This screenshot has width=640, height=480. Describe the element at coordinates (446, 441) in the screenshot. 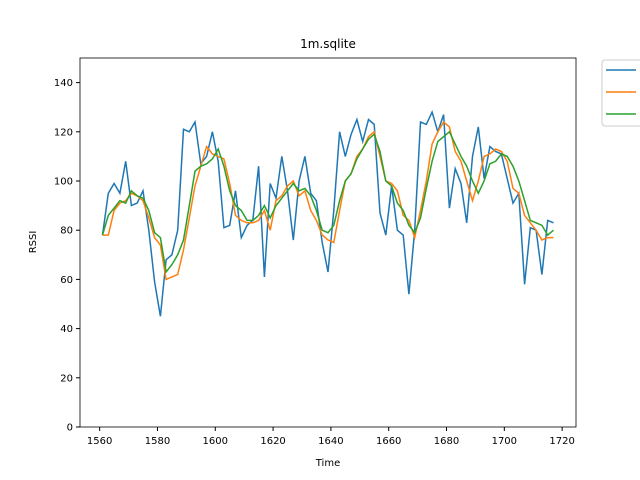

I see `x-tick-label: 1680` at that location.